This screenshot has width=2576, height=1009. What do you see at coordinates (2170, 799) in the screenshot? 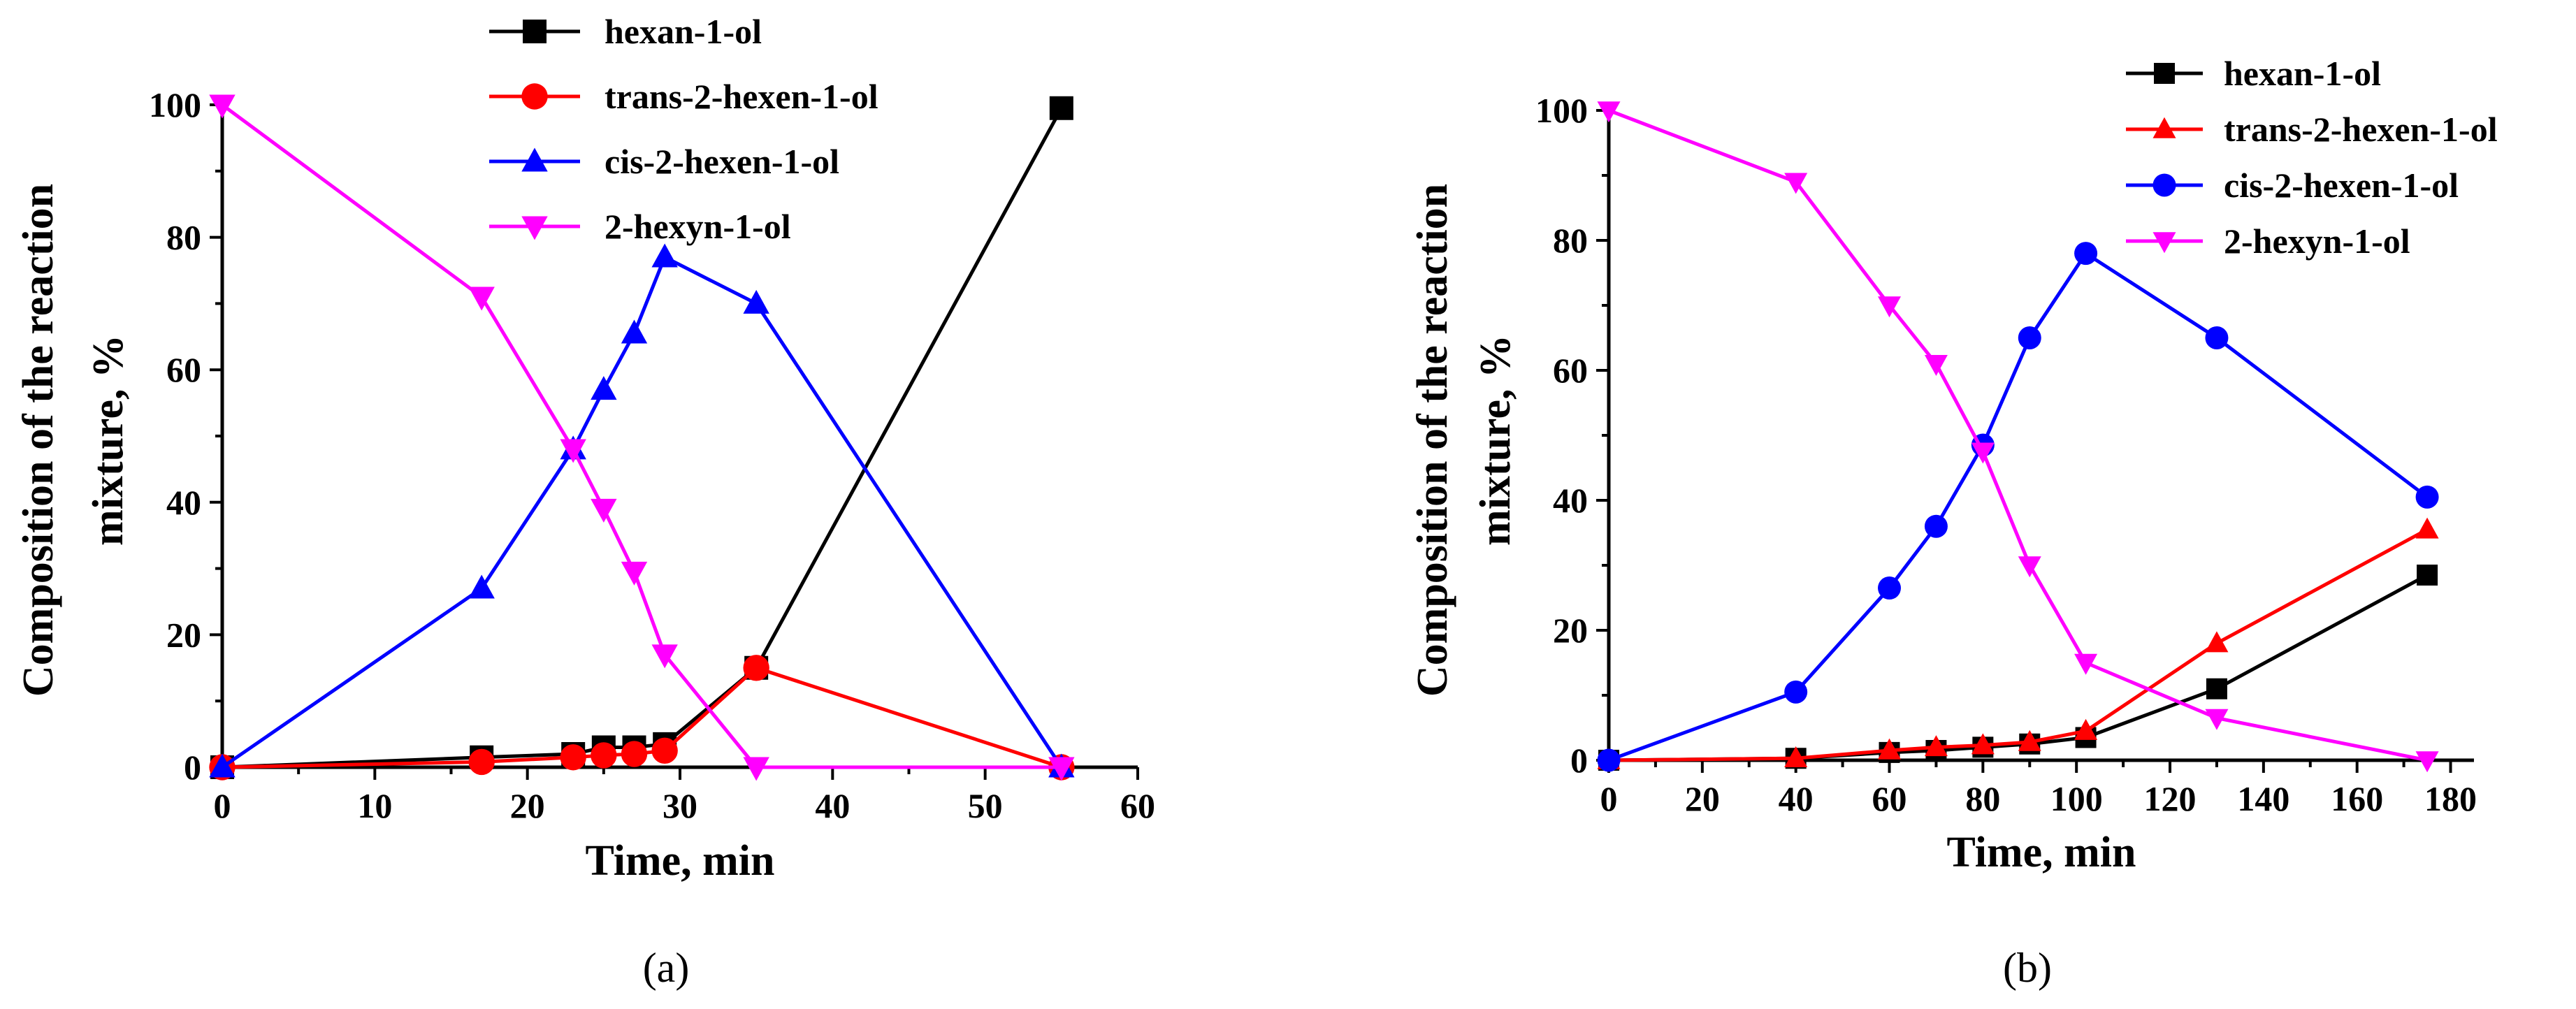
I see `x-tick-label: 120` at bounding box center [2170, 799].